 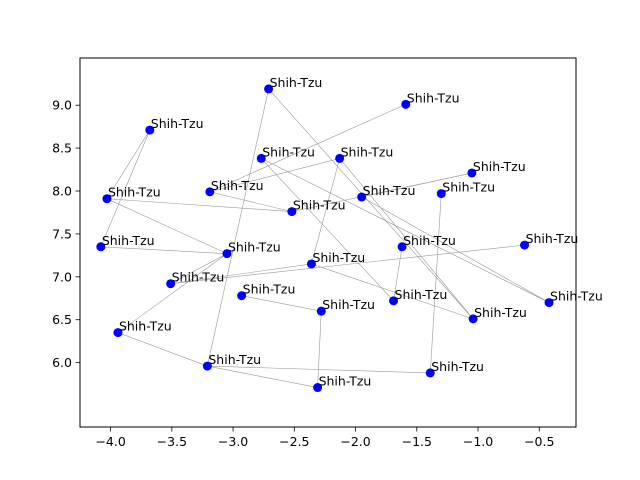 I want to click on point-label-5: Shih-Tzu, so click(x=499, y=166).